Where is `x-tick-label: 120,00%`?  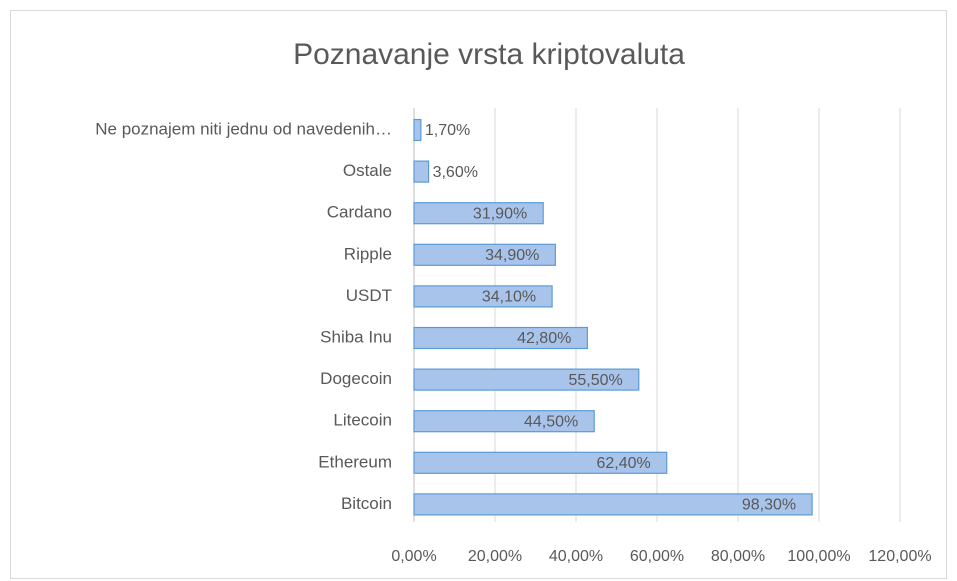 x-tick-label: 120,00% is located at coordinates (899, 556).